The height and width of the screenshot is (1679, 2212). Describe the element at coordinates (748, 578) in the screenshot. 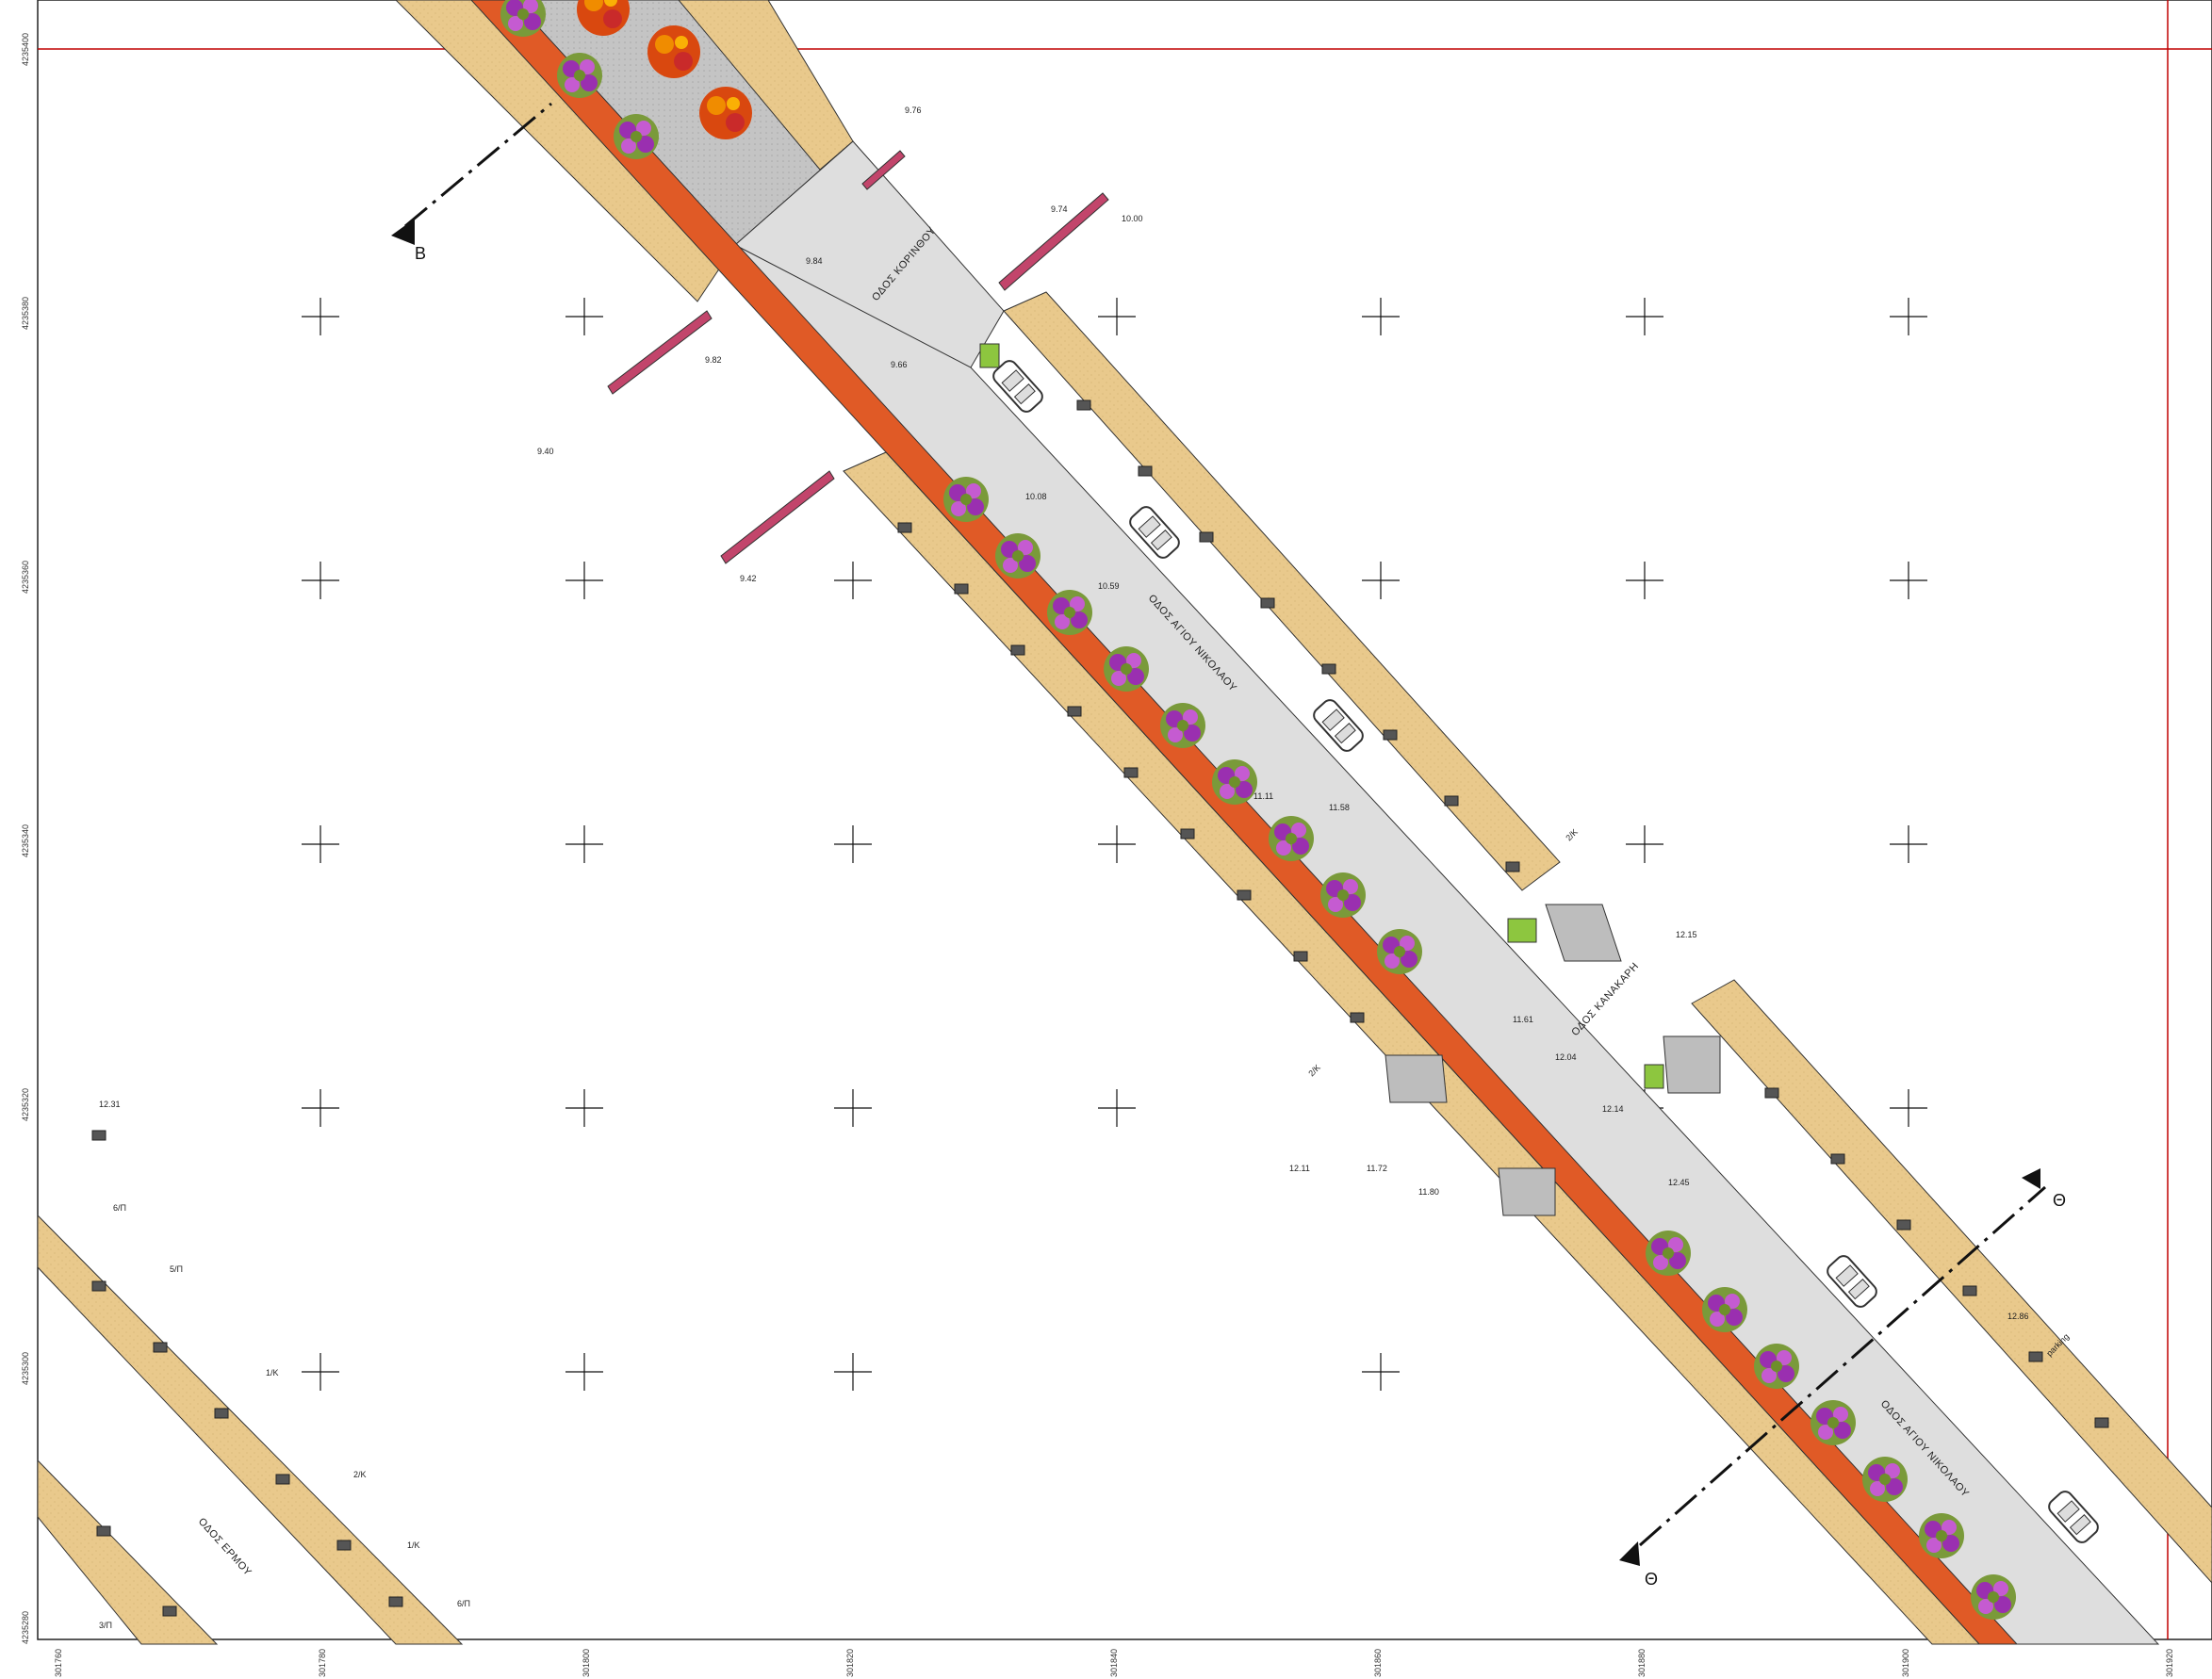

I see `svg-text: 9.42` at that location.